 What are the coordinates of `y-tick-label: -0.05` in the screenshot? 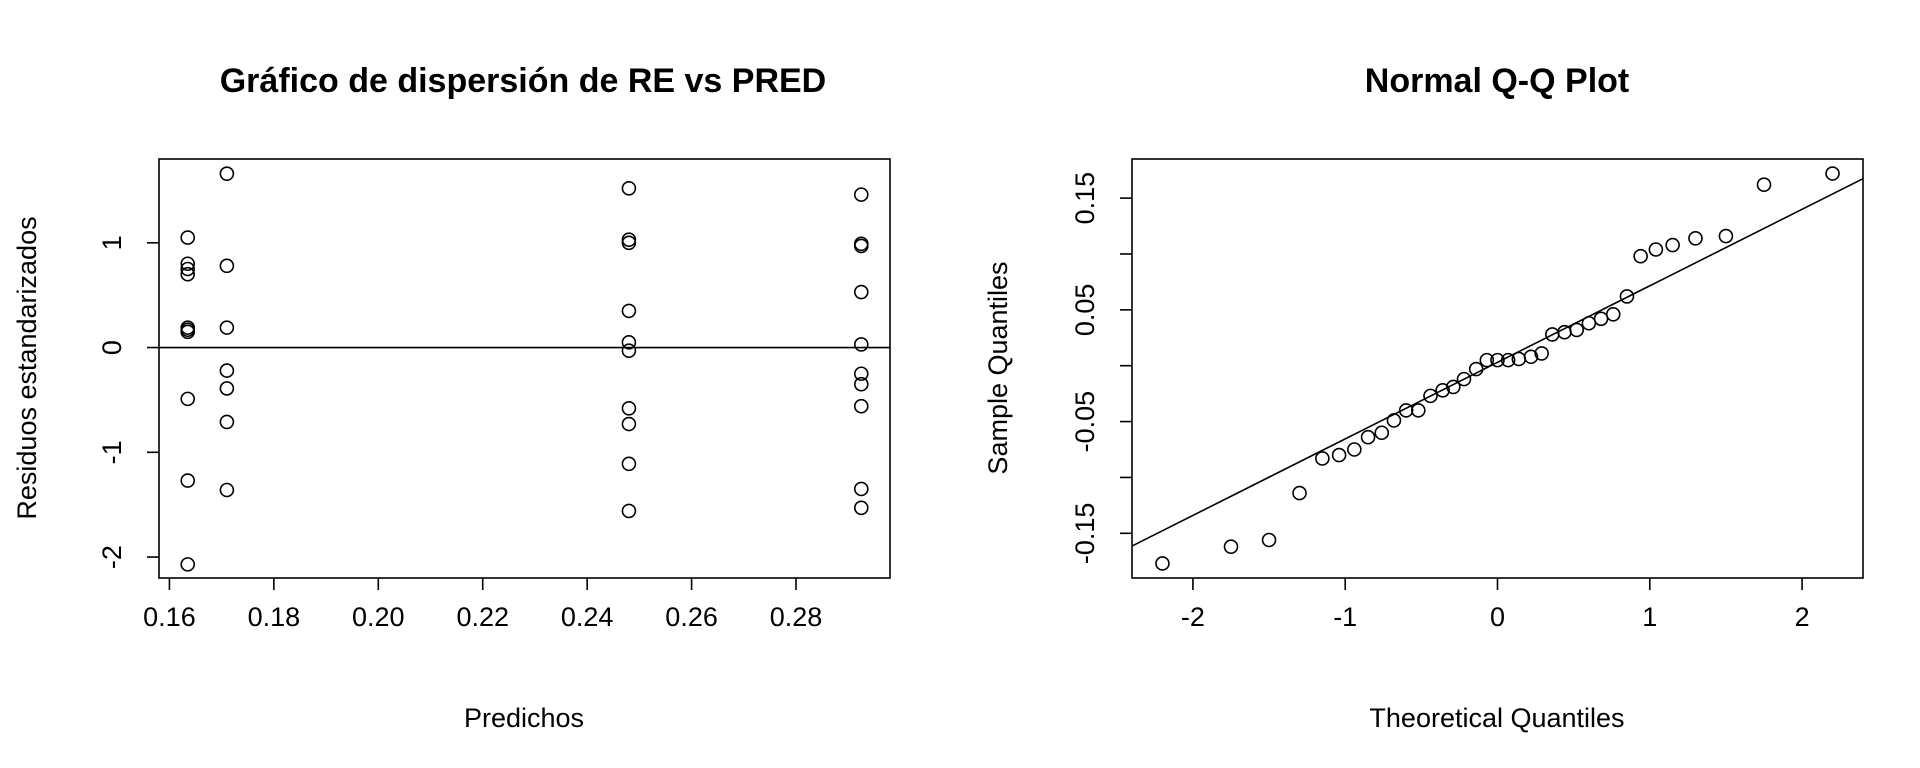 It's located at (1085, 422).